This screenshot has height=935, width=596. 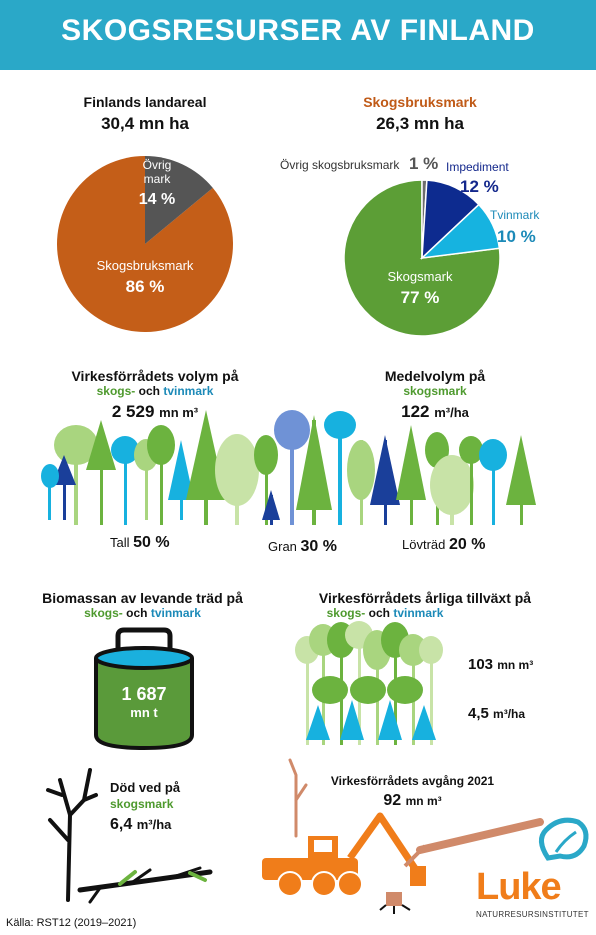 What do you see at coordinates (509, 714) in the screenshot?
I see `growth-value-2-unit: m³/ha` at bounding box center [509, 714].